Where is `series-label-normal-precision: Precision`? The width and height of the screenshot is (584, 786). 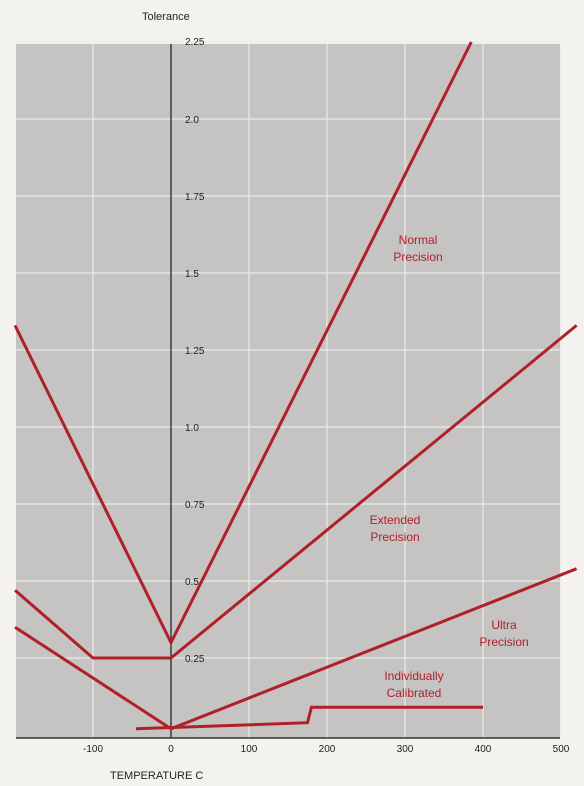 series-label-normal-precision: Precision is located at coordinates (417, 257).